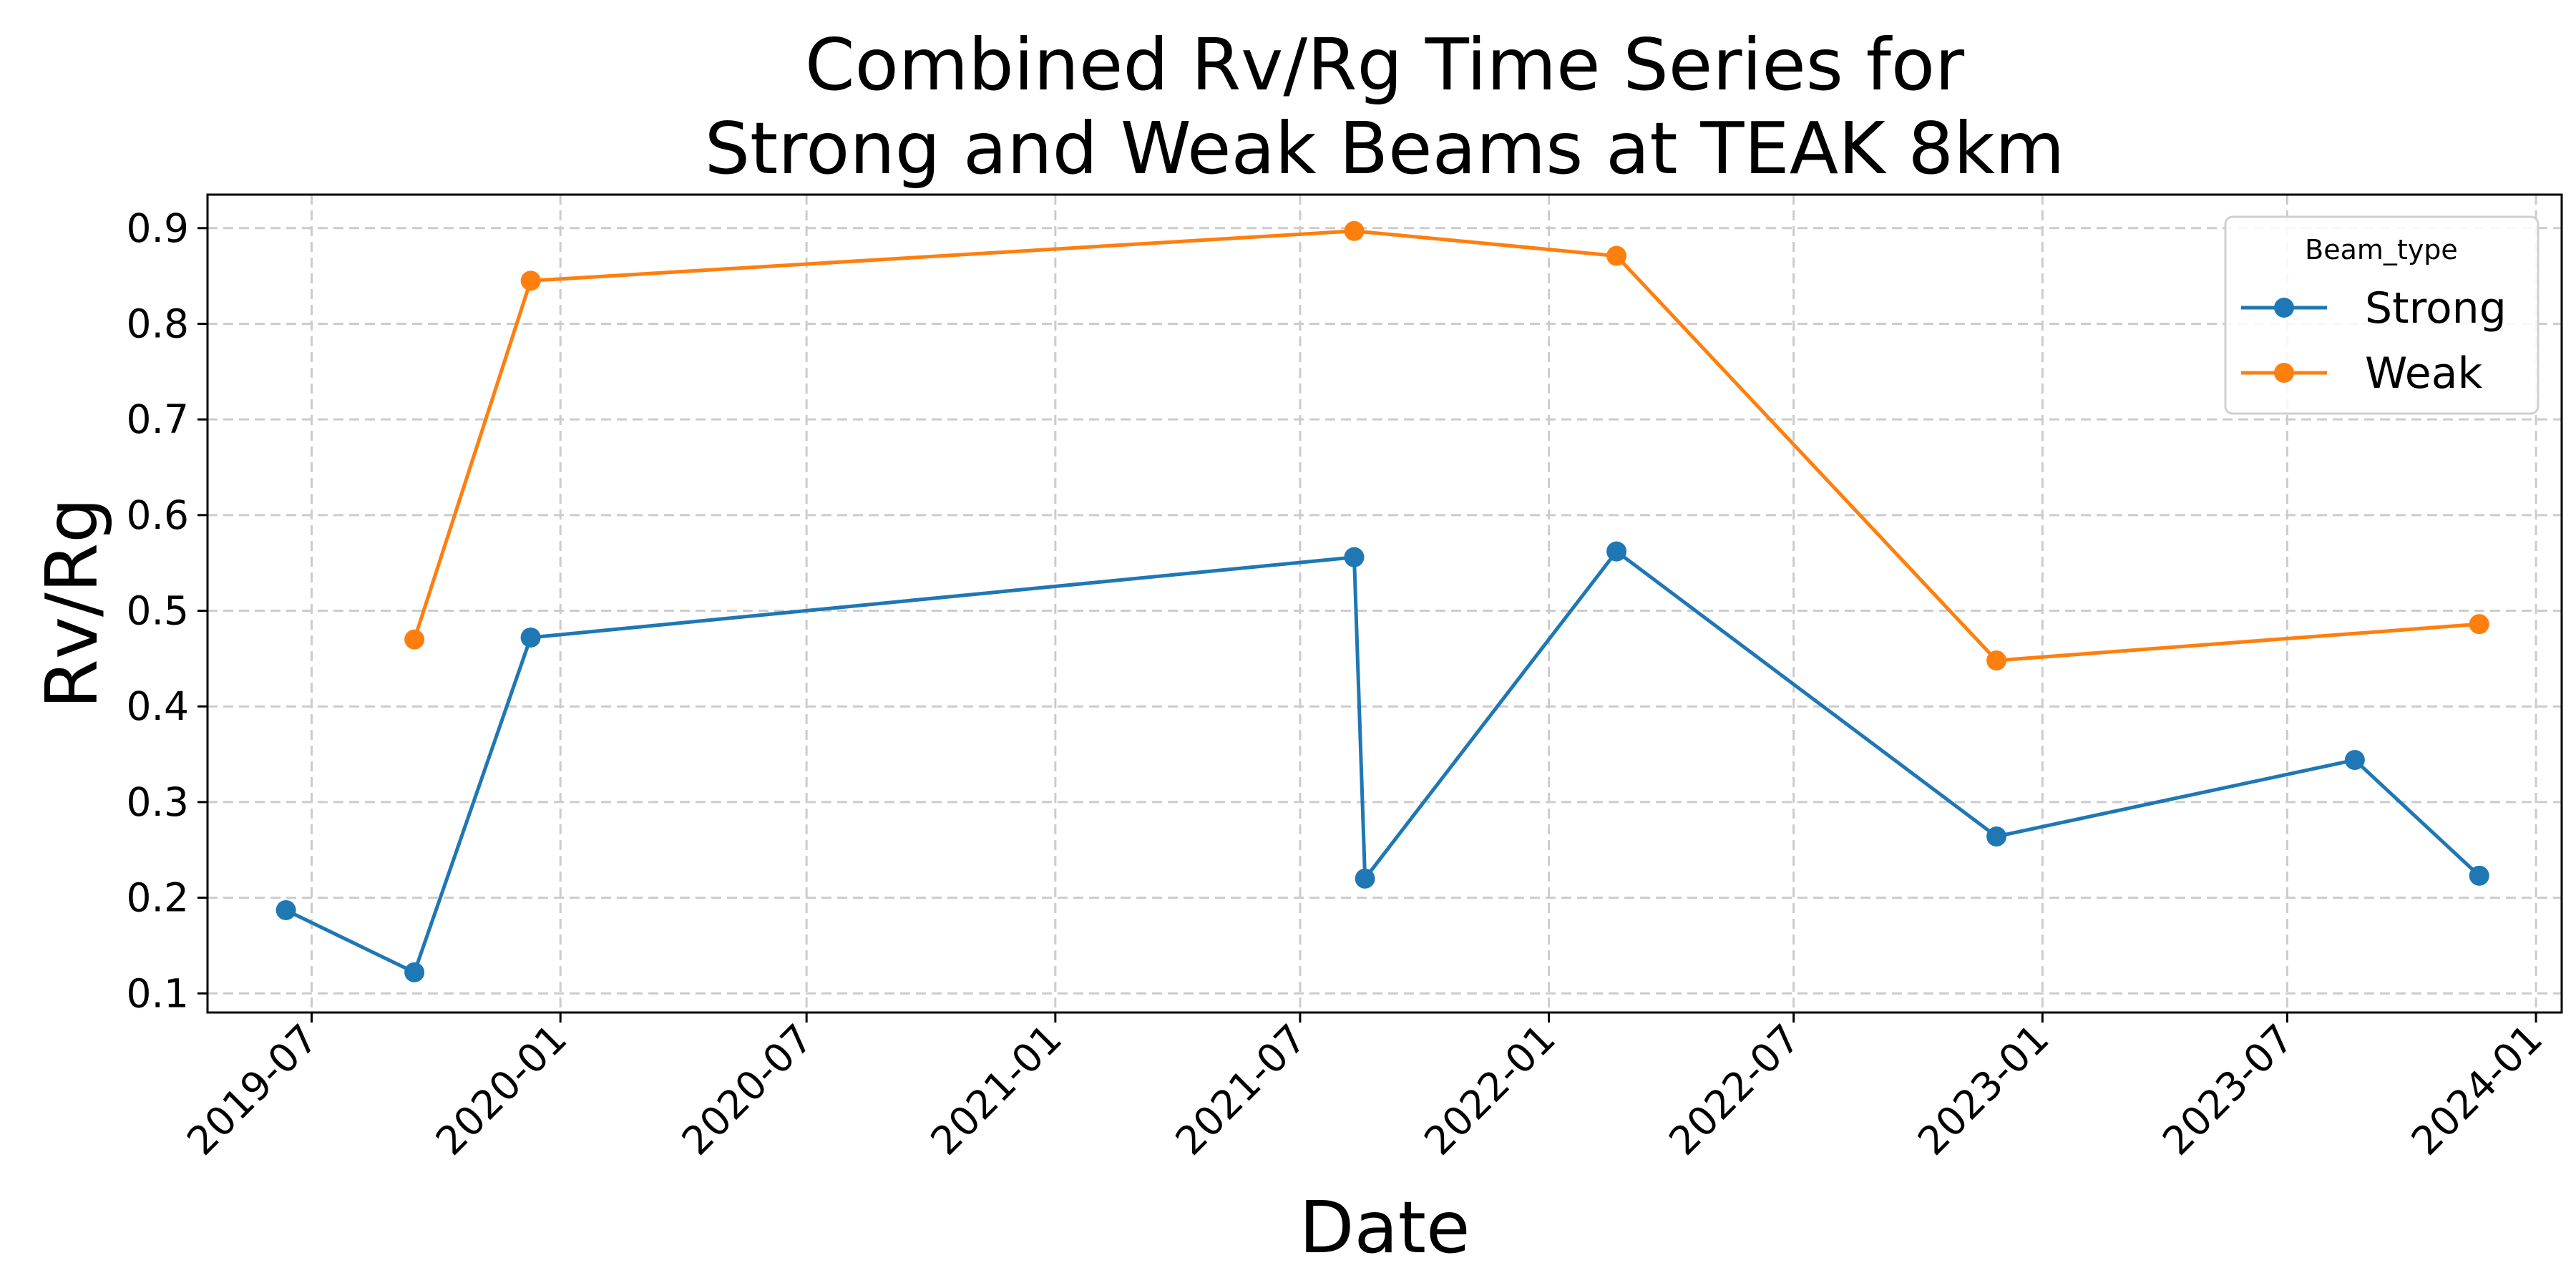 Image resolution: width=2576 pixels, height=1288 pixels. What do you see at coordinates (2423, 373) in the screenshot?
I see `legend-label-weak: Weak` at bounding box center [2423, 373].